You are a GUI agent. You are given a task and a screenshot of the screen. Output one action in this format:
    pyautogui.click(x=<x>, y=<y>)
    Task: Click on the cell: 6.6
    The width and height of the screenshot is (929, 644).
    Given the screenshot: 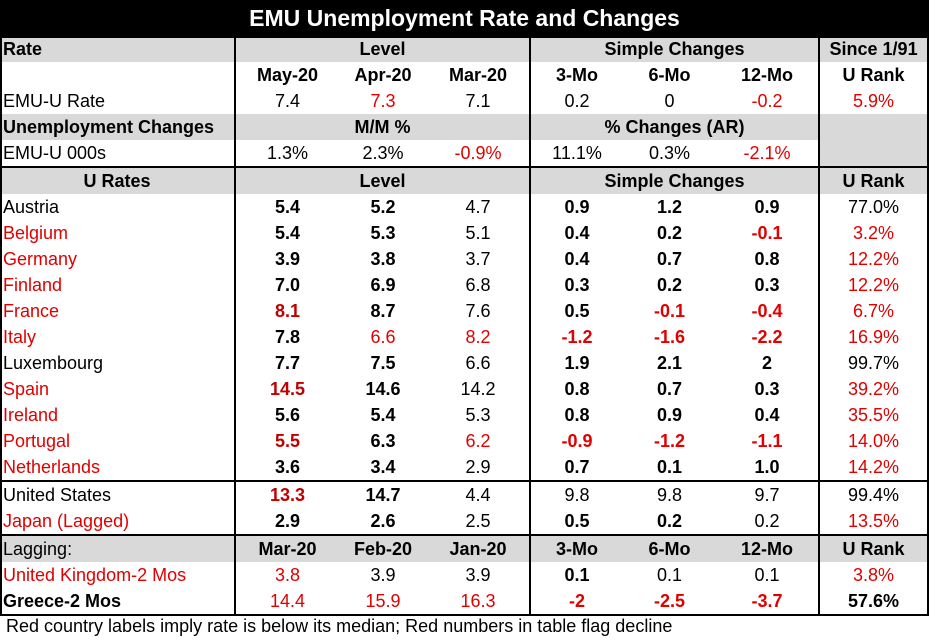 What is the action you would take?
    pyautogui.click(x=479, y=363)
    